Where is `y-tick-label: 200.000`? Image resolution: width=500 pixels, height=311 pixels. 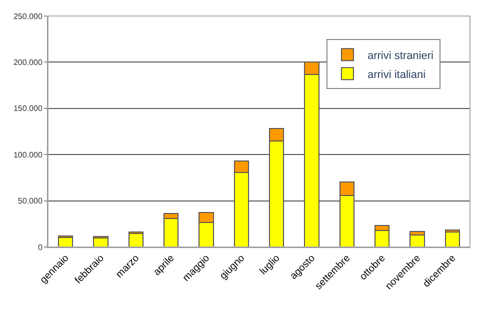
y-tick-label: 200.000 is located at coordinates (28, 62).